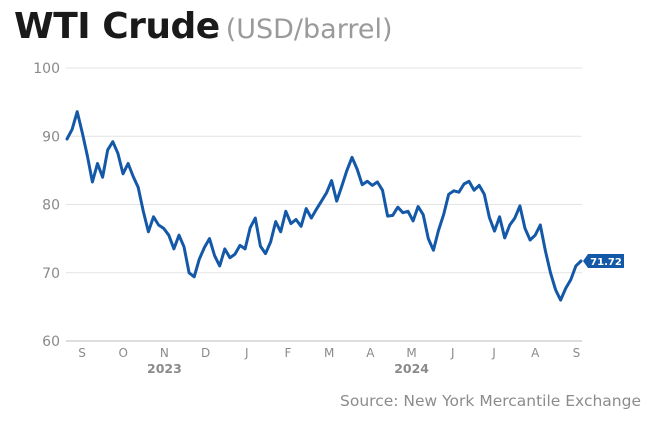  Describe the element at coordinates (205, 353) in the screenshot. I see `x-tick-label-3: D` at that location.